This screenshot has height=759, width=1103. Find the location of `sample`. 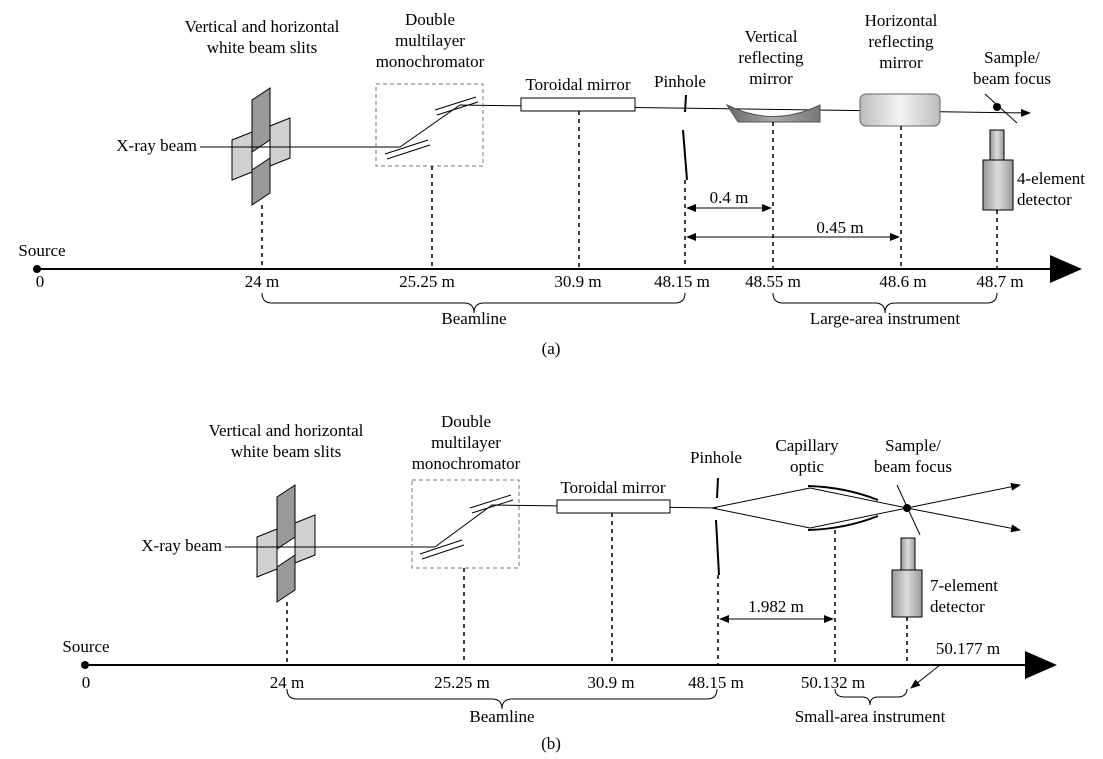

sample is located at coordinates (1001, 108).